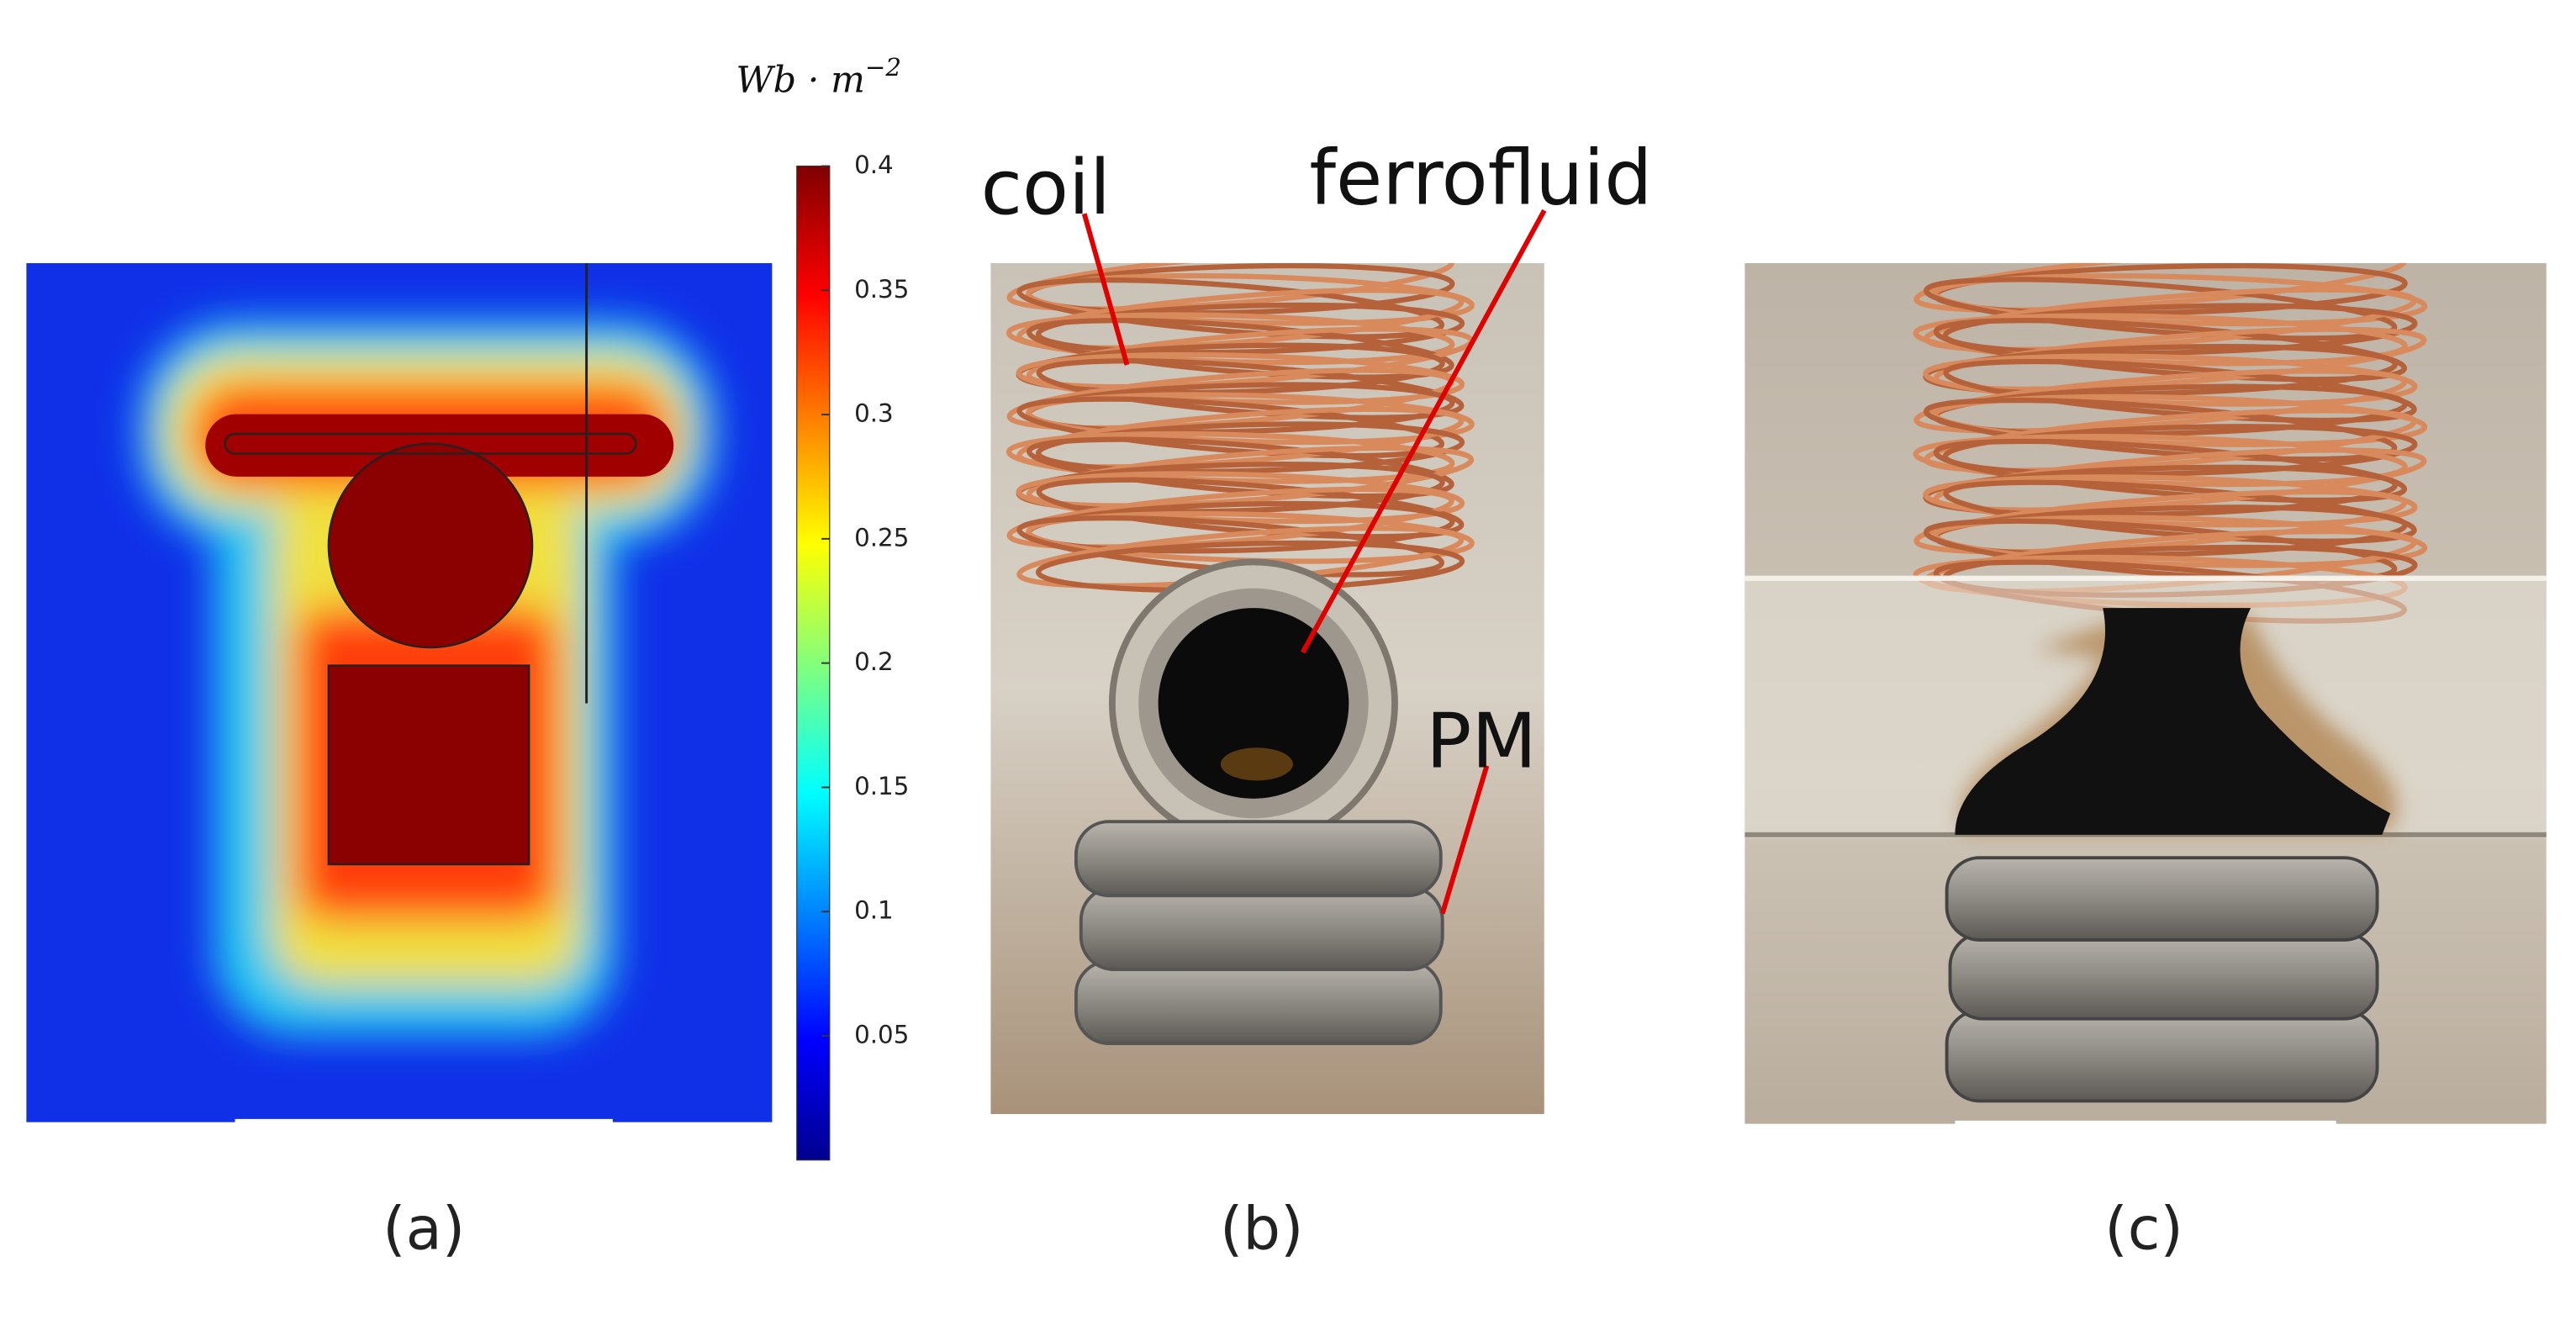  What do you see at coordinates (1481, 742) in the screenshot?
I see `label-pm: PM` at bounding box center [1481, 742].